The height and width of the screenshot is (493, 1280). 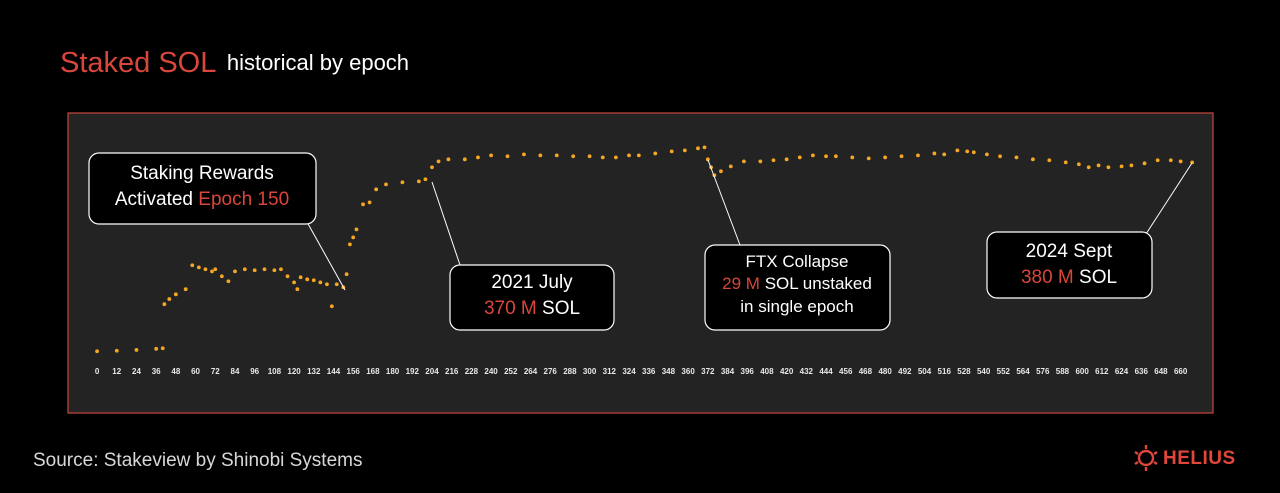 I want to click on x-tick-label: 108, so click(x=275, y=371).